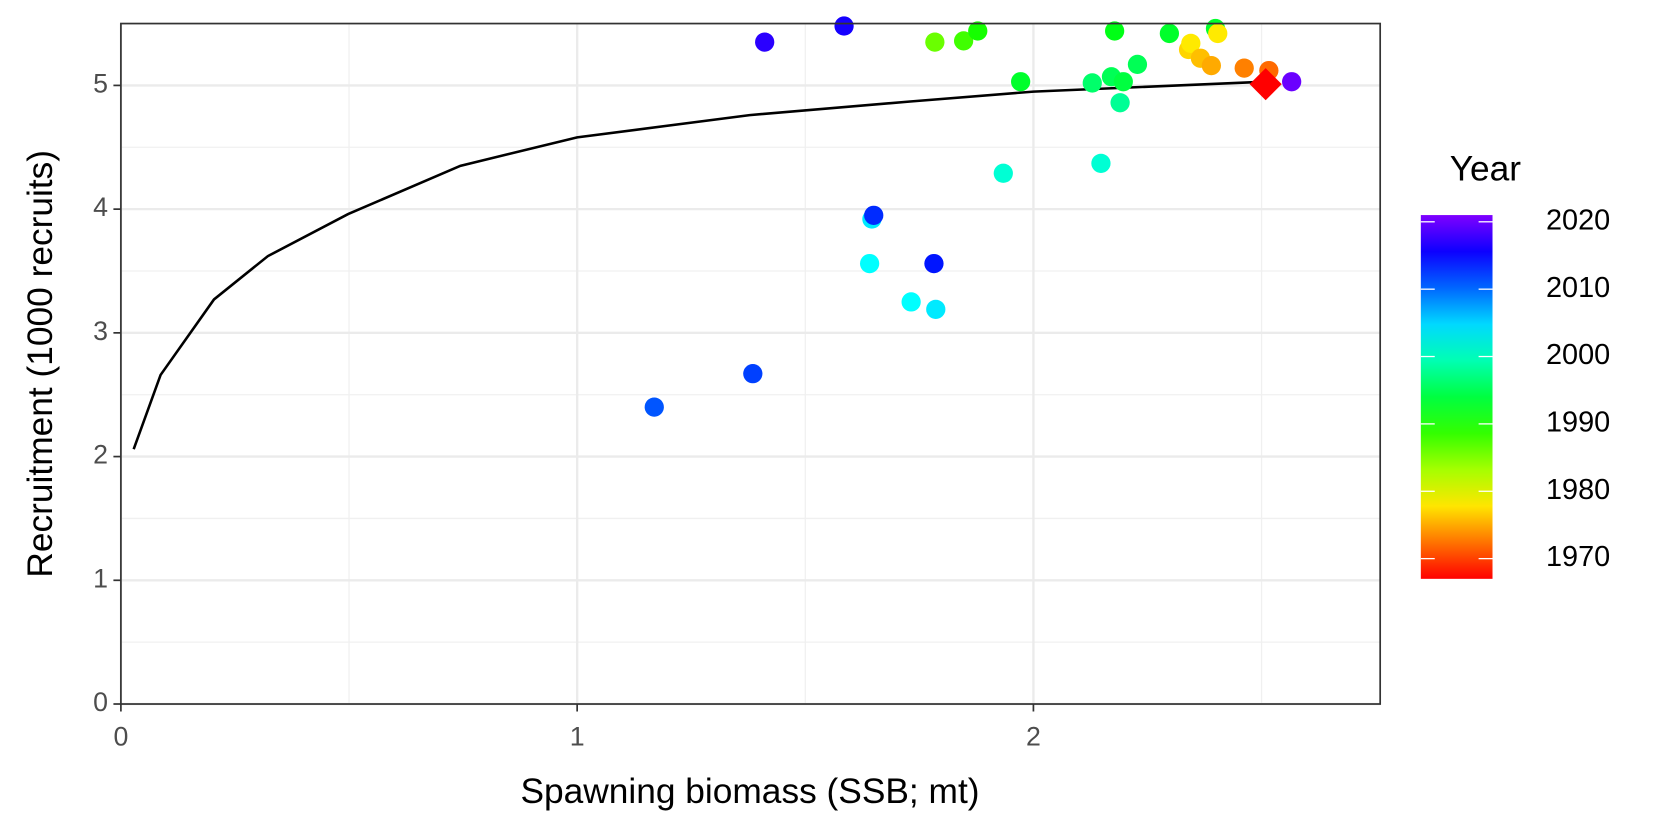  Describe the element at coordinates (100, 207) in the screenshot. I see `y-tick-label: 4` at that location.